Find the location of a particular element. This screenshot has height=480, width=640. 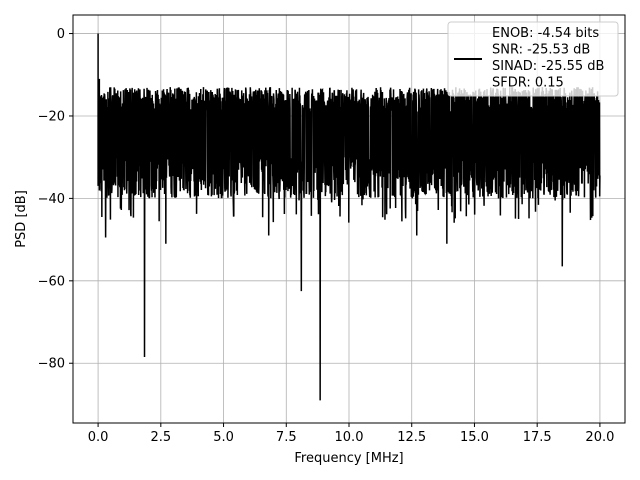

legend-entry-sinad: SINAD: -25.55 dB is located at coordinates (548, 66).